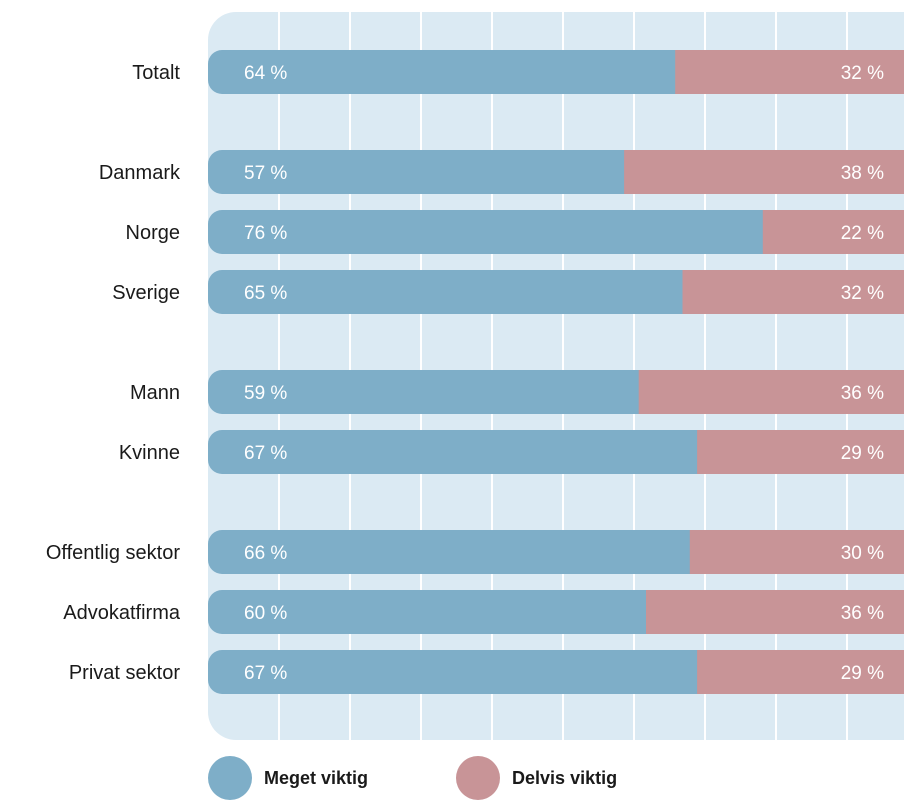 The height and width of the screenshot is (800, 904). What do you see at coordinates (265, 73) in the screenshot?
I see `value-label-meget: 64 %` at bounding box center [265, 73].